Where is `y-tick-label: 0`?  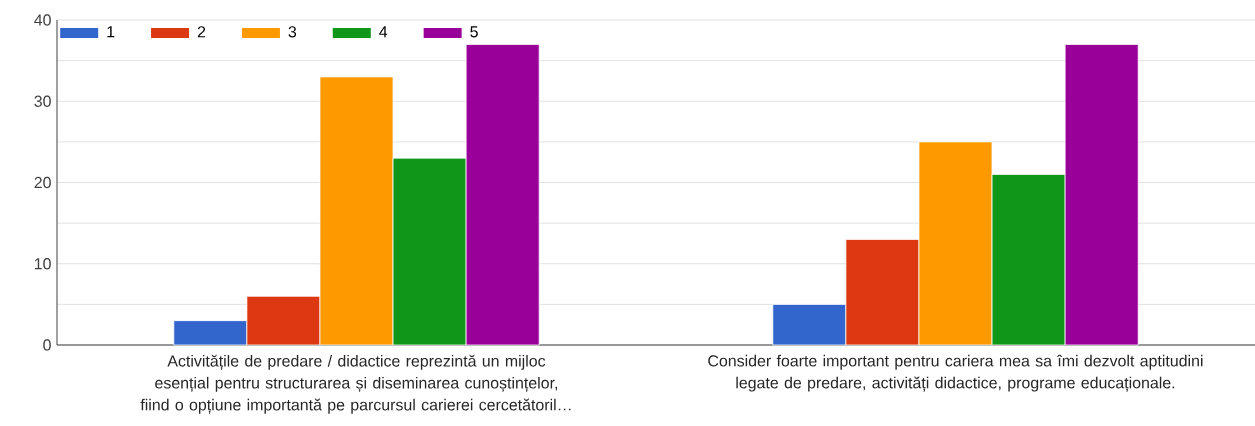 y-tick-label: 0 is located at coordinates (47, 345).